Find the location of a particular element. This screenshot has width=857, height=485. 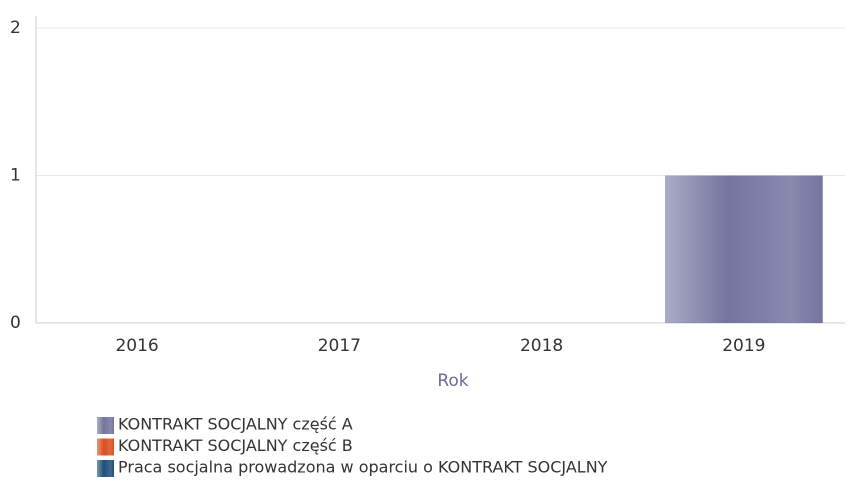

legend-label: KONTRAKT SOCJALNY część A is located at coordinates (235, 424).